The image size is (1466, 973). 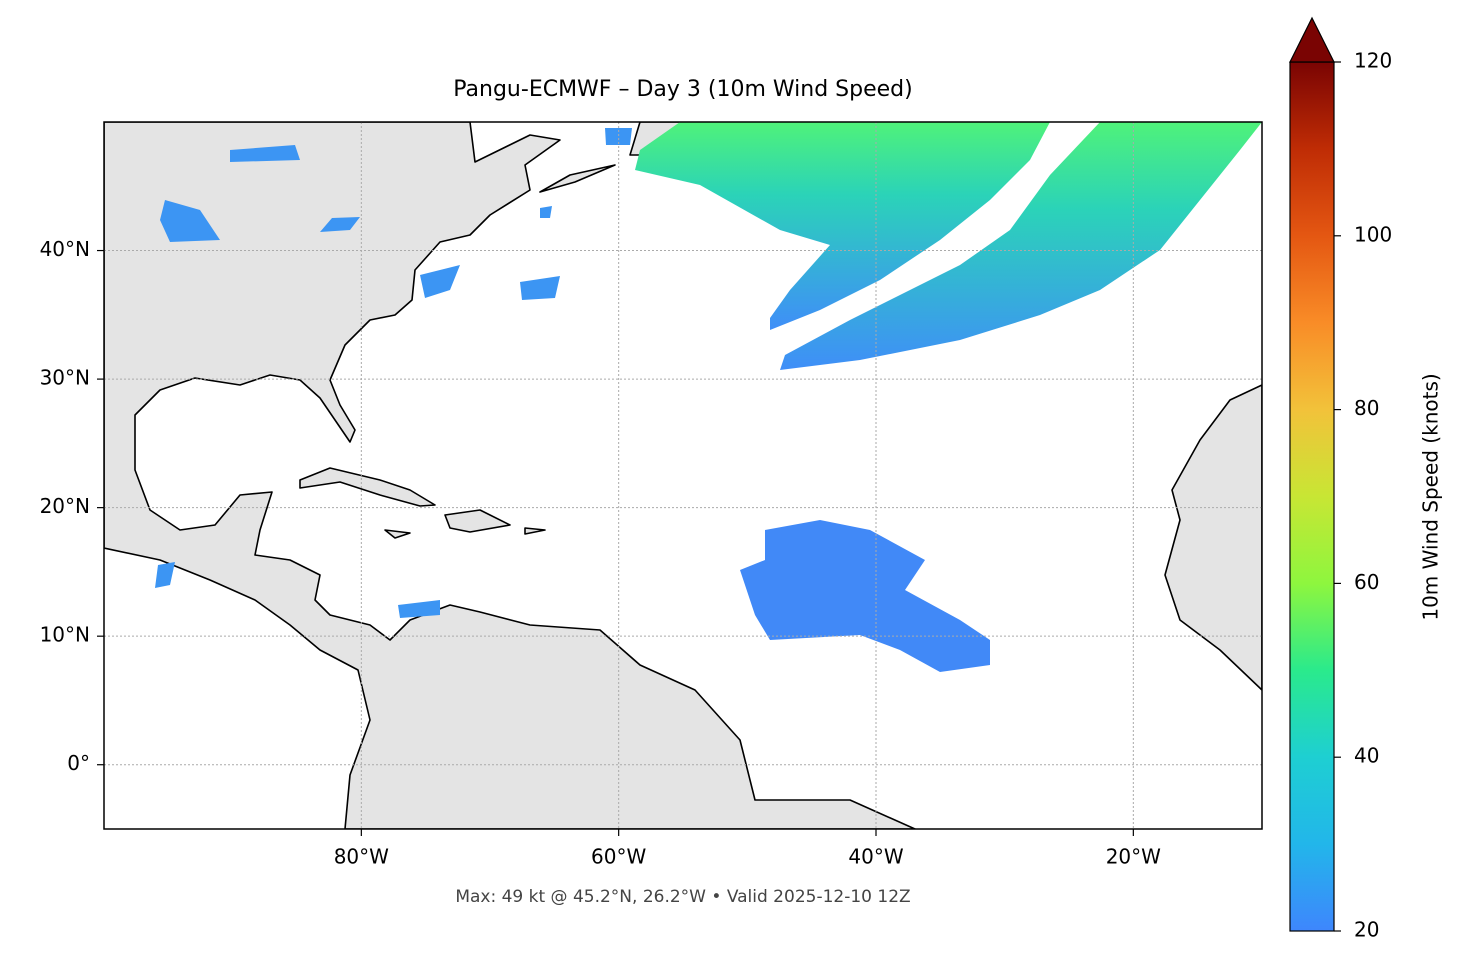 What do you see at coordinates (1312, 496) in the screenshot?
I see `colorbar-scale` at bounding box center [1312, 496].